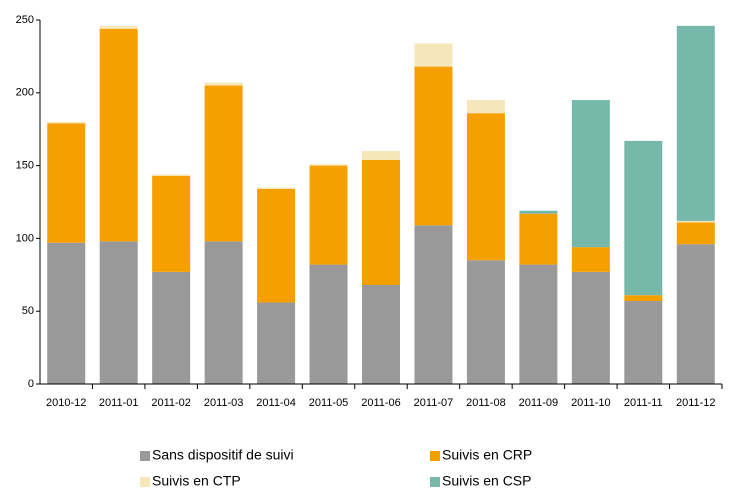 The height and width of the screenshot is (491, 755). What do you see at coordinates (487, 455) in the screenshot?
I see `legend-label: Suivis en CRP` at bounding box center [487, 455].